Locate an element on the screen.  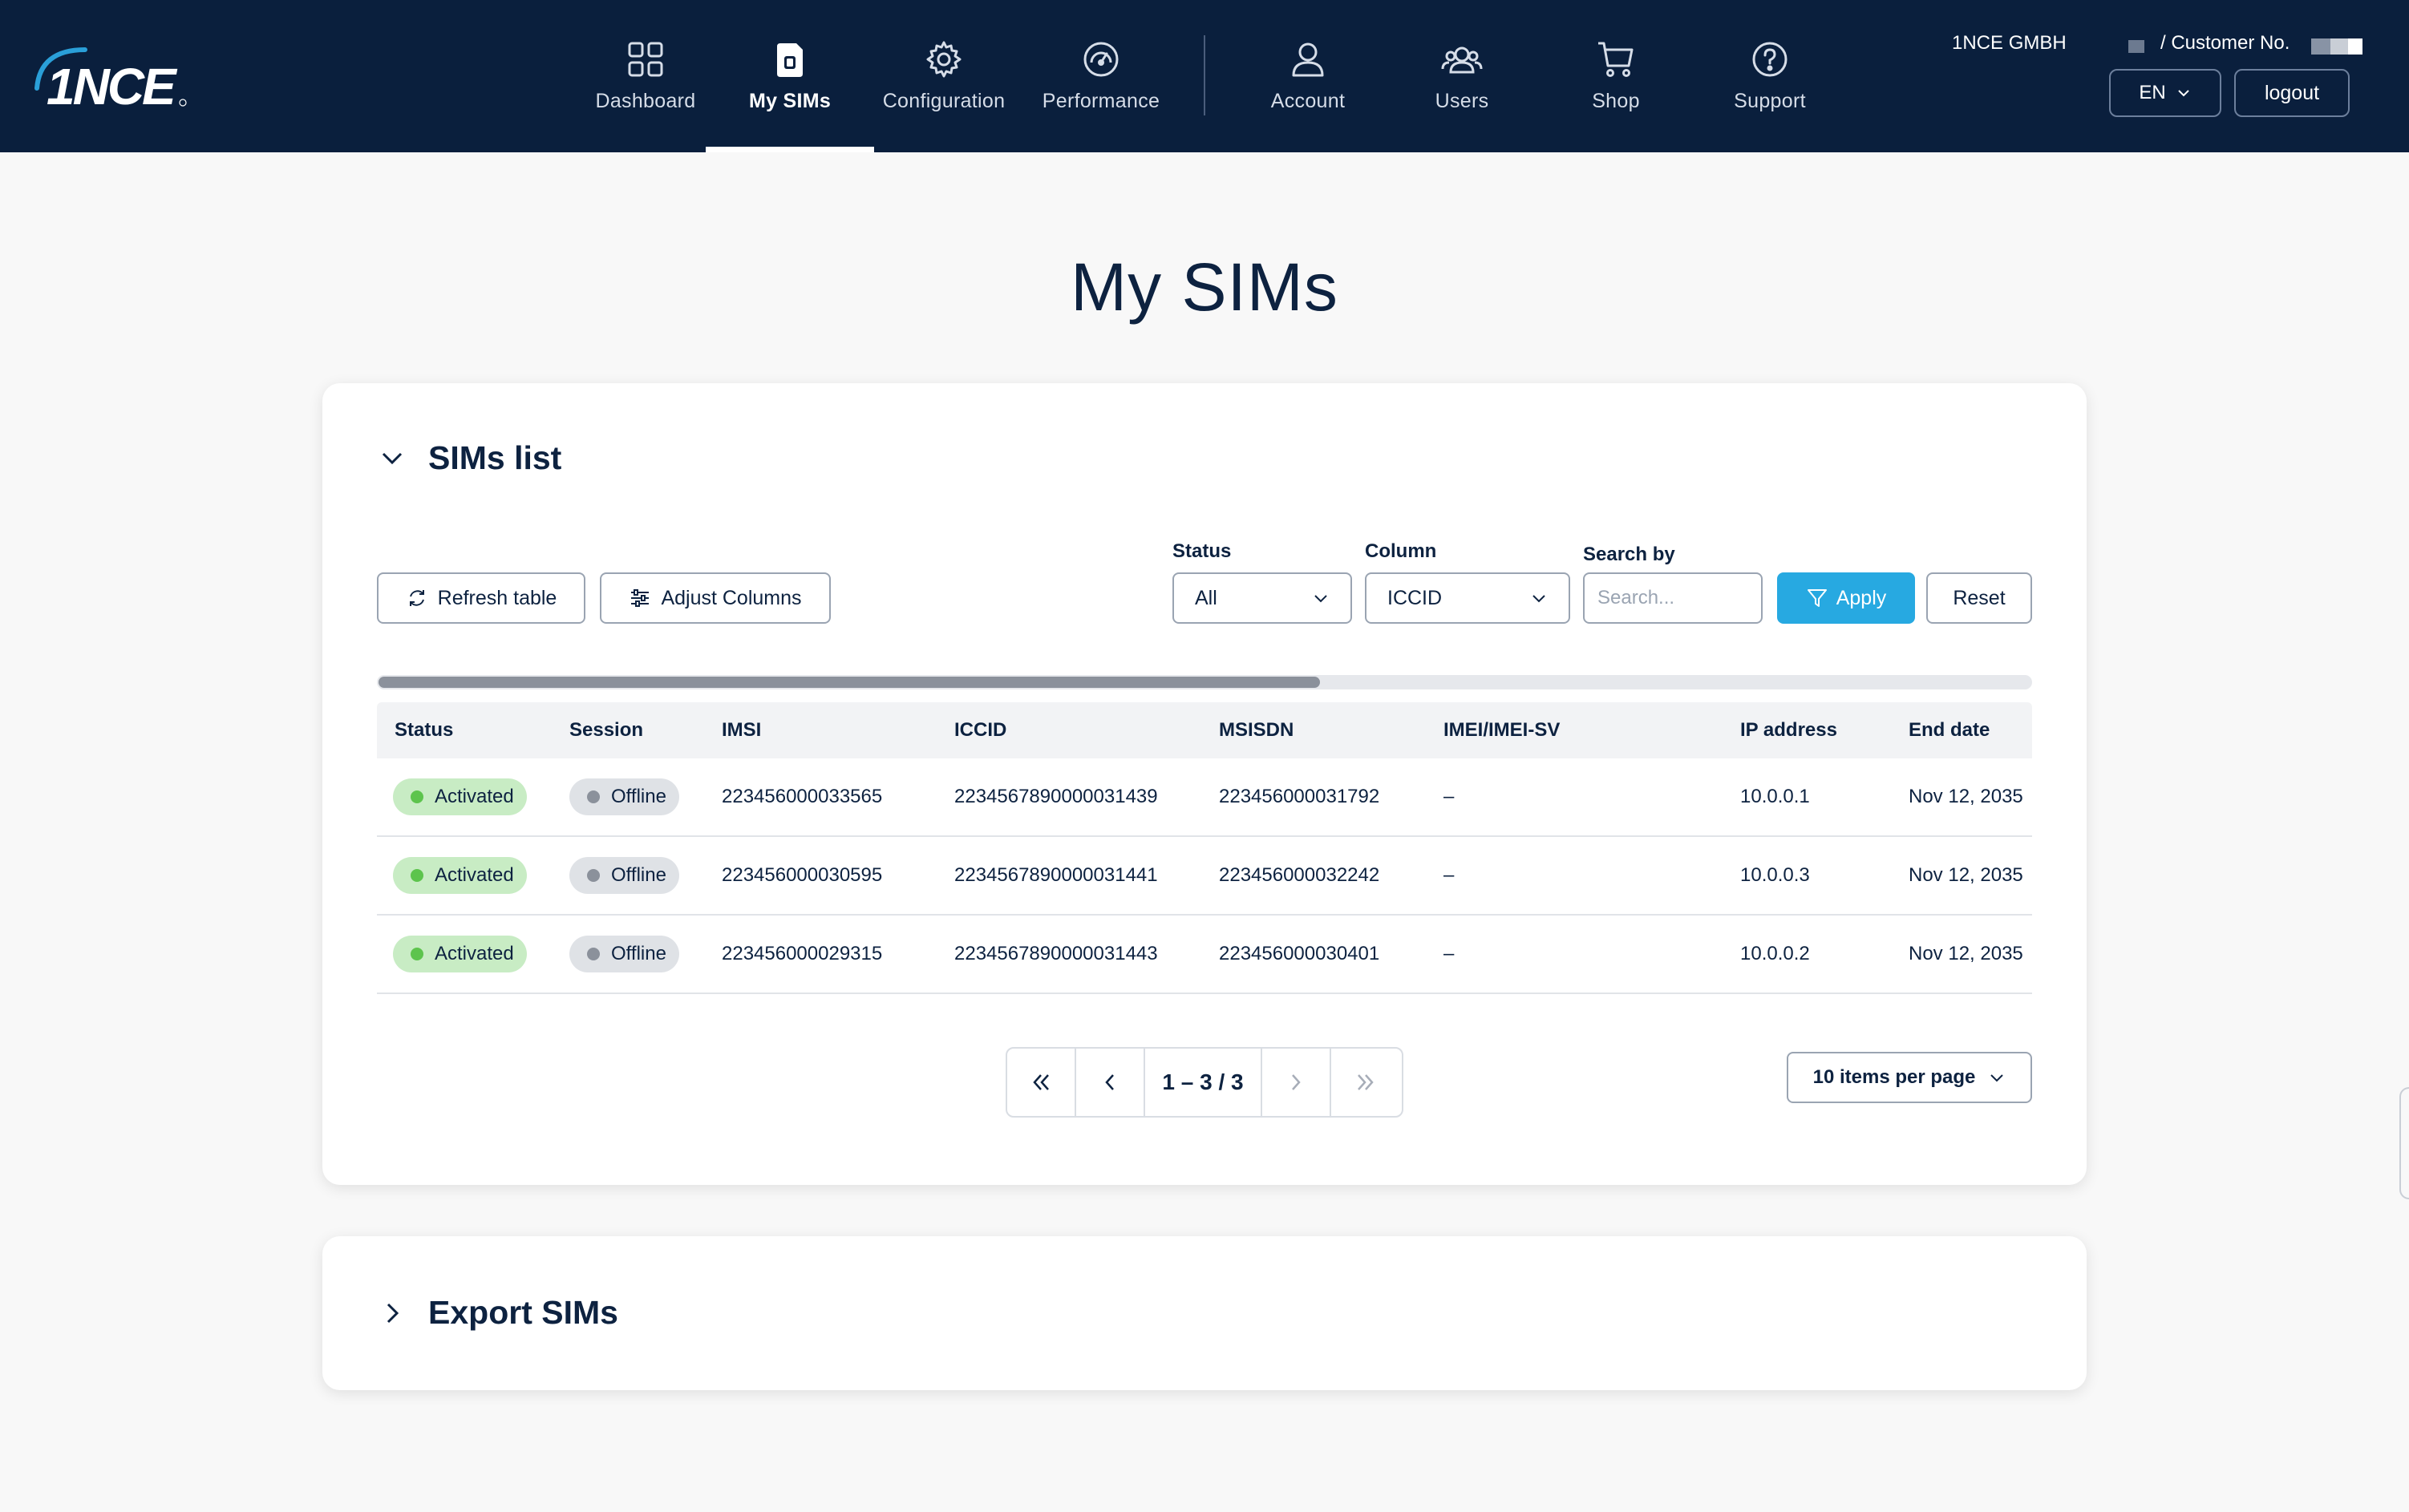
search-input is located at coordinates (1673, 598).